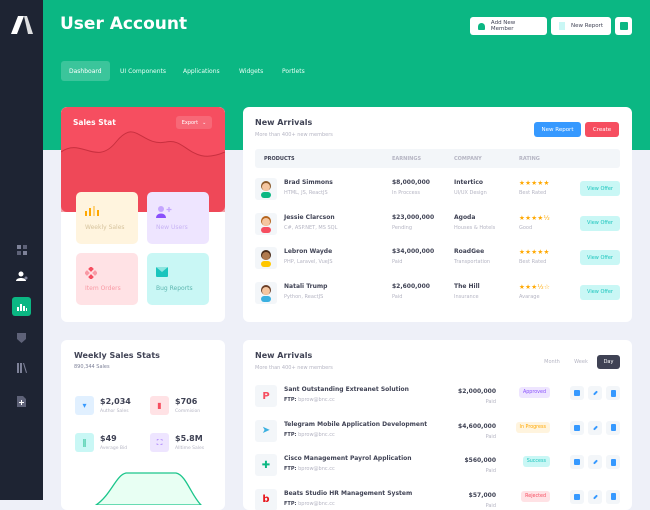  Describe the element at coordinates (178, 218) in the screenshot. I see `tile-new-users: New Users` at that location.